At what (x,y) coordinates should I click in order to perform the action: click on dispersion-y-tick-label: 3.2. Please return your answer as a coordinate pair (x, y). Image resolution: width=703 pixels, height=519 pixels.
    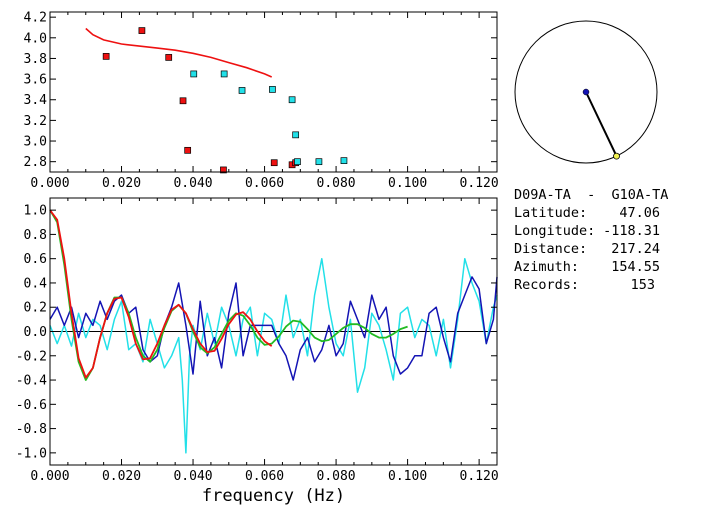
    Looking at the image, I should click on (35, 121).